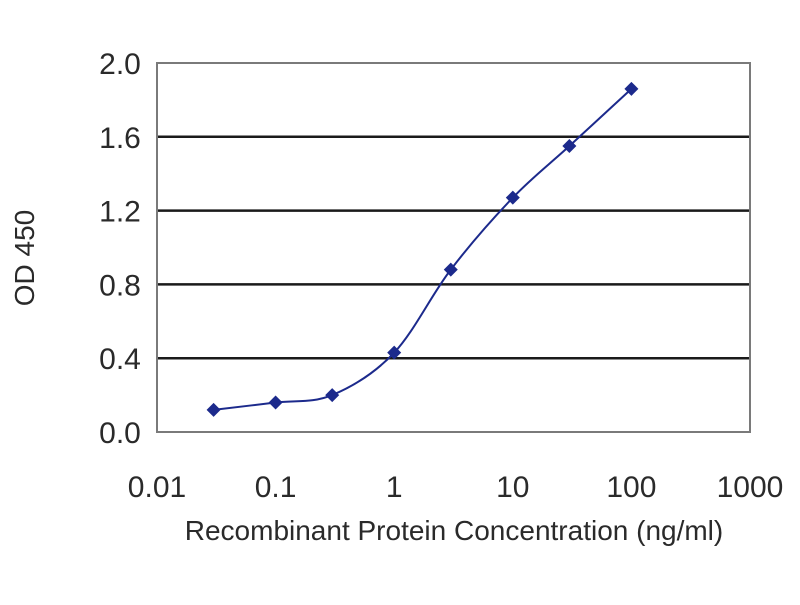  What do you see at coordinates (456, 487) in the screenshot?
I see `x-tick-labels: 0.01 0.1 1 10 100 1000` at bounding box center [456, 487].